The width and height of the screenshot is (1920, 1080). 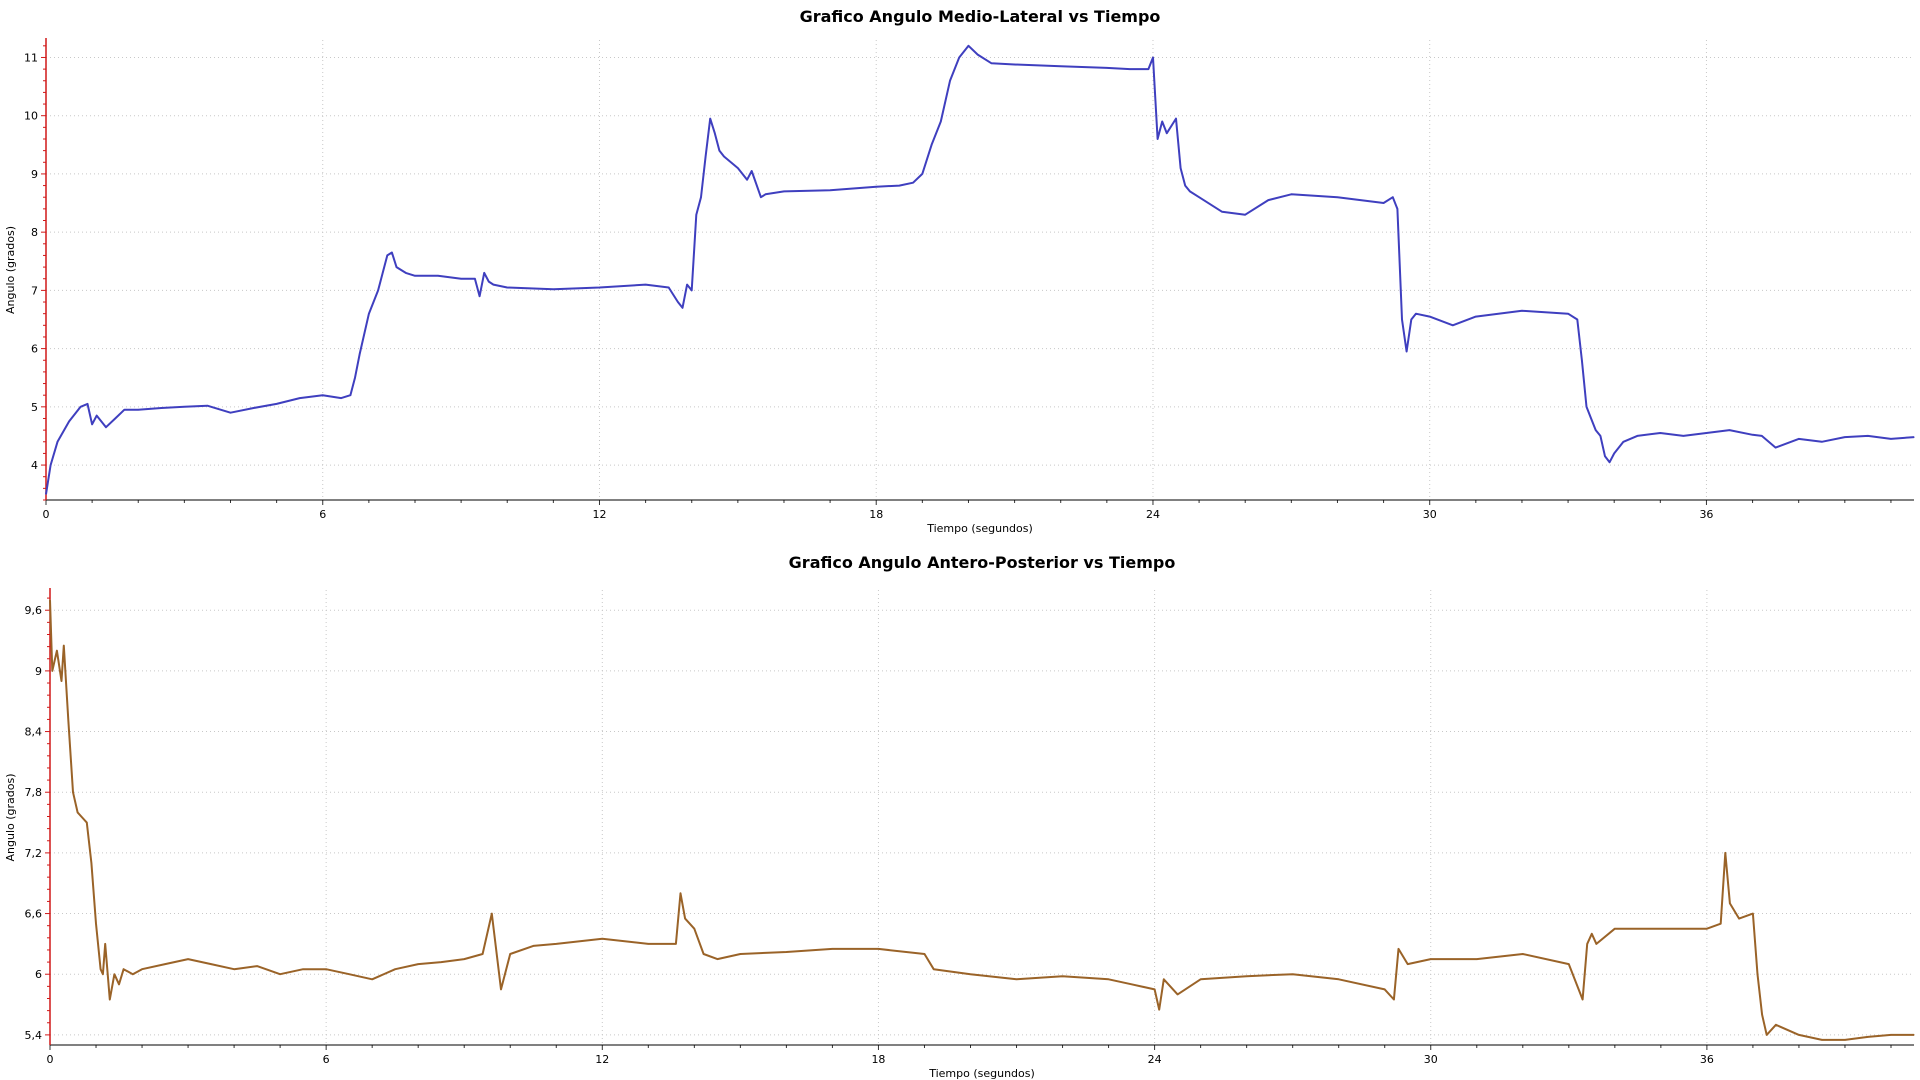 I want to click on y-tick-label: 7,2, so click(x=34, y=853).